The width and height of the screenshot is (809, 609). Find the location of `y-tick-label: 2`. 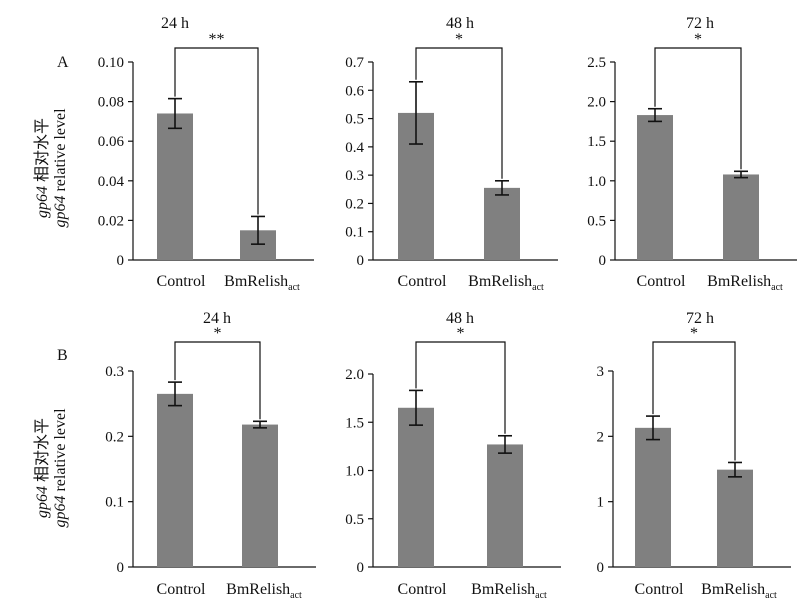

y-tick-label: 2 is located at coordinates (601, 437).